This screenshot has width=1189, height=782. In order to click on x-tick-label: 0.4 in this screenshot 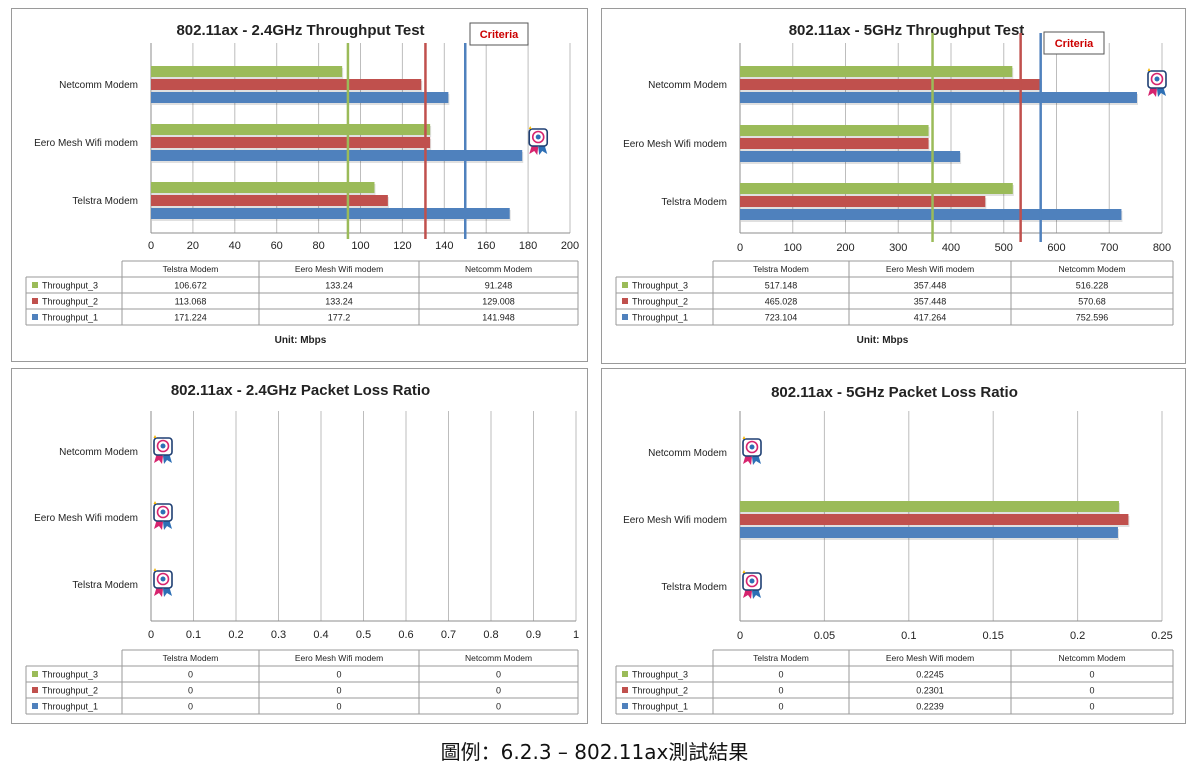, I will do `click(320, 635)`.